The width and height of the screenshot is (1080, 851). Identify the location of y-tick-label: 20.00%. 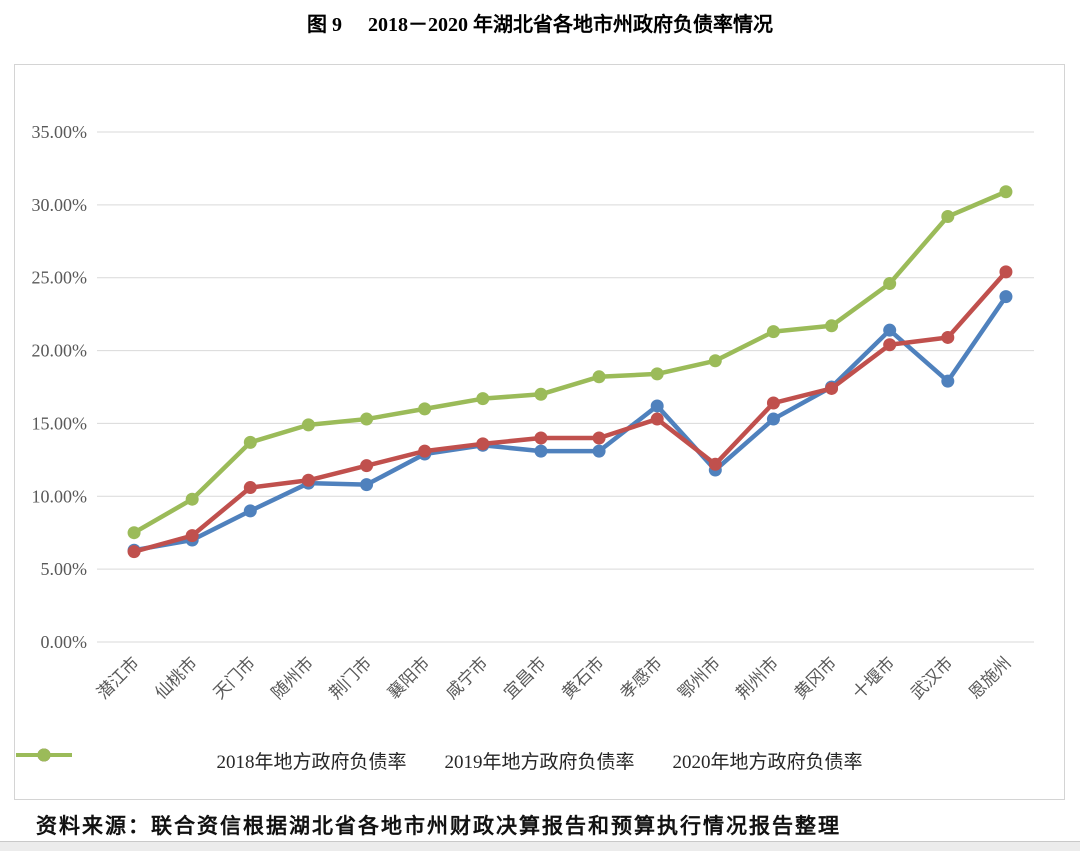
(60, 351).